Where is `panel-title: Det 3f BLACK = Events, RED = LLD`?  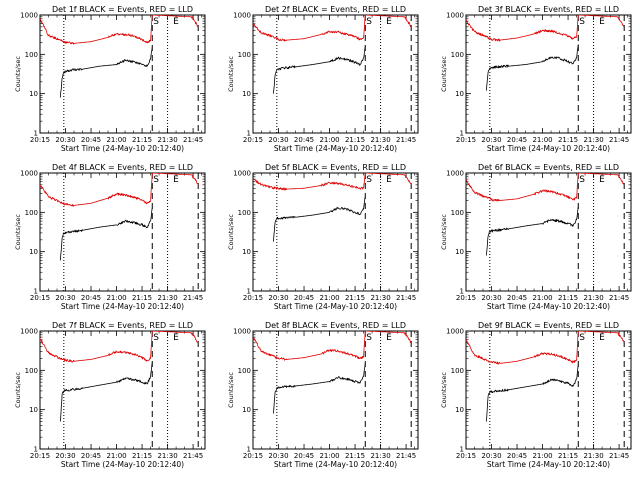
panel-title: Det 3f BLACK = Events, RED = LLD is located at coordinates (548, 9).